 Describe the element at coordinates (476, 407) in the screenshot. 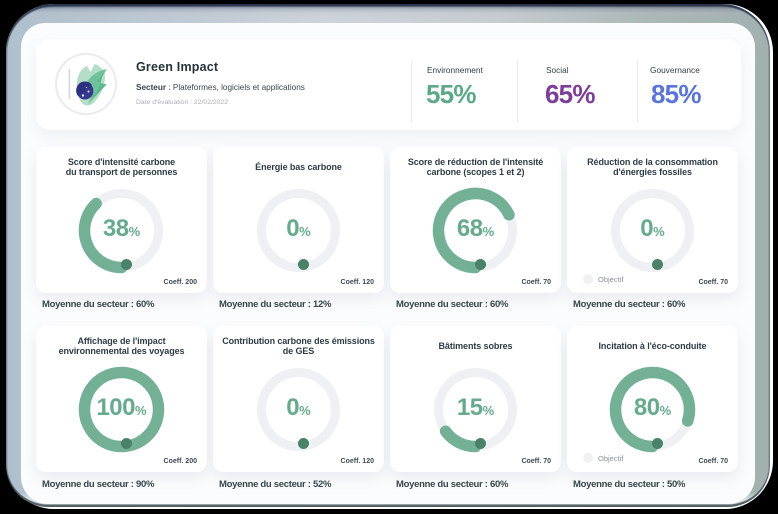

I see `svg-text: 15%` at that location.